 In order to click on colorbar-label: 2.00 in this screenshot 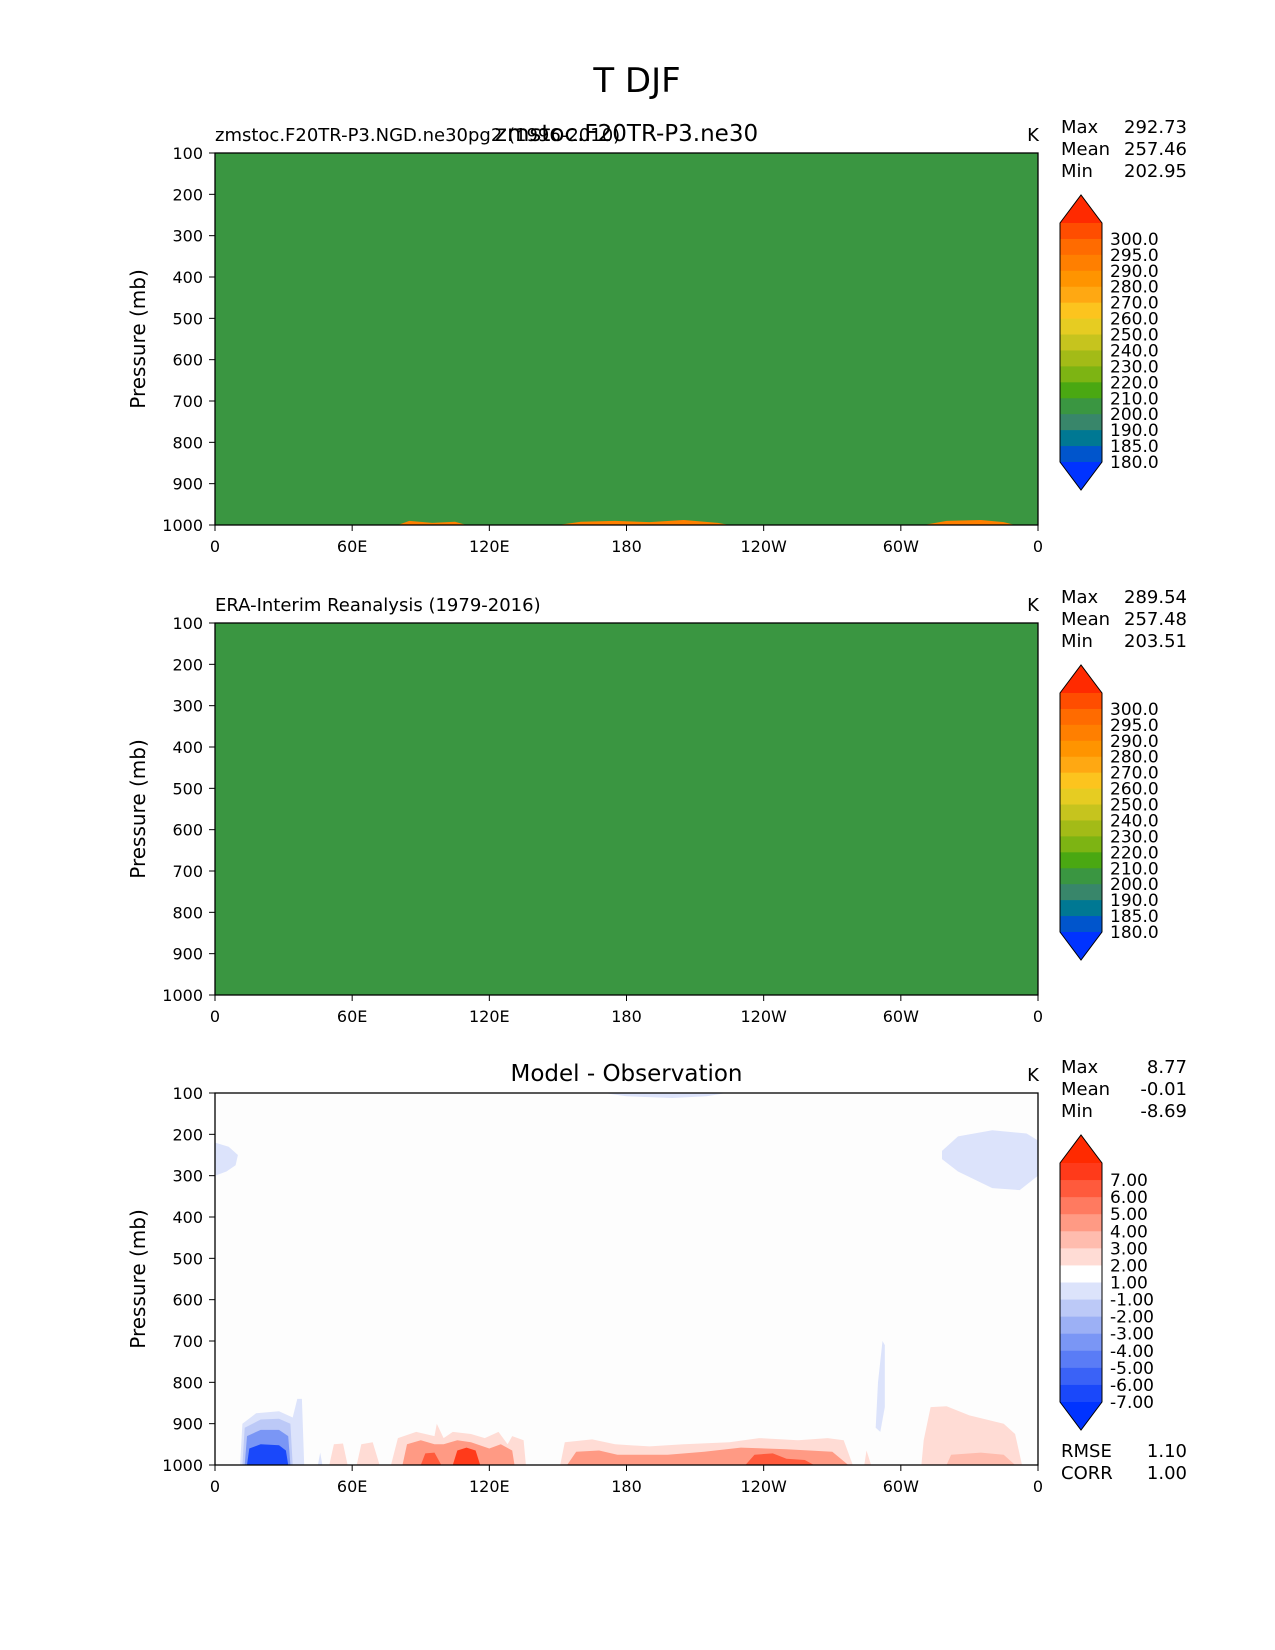, I will do `click(1129, 1266)`.